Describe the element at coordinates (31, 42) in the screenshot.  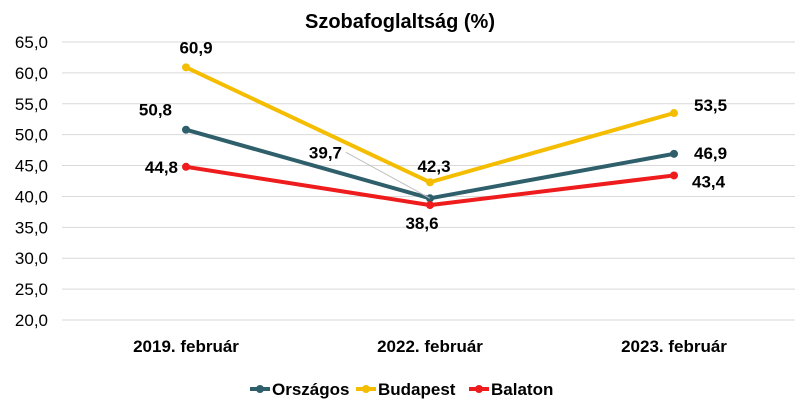
I see `y-tick-label: 65,0` at that location.